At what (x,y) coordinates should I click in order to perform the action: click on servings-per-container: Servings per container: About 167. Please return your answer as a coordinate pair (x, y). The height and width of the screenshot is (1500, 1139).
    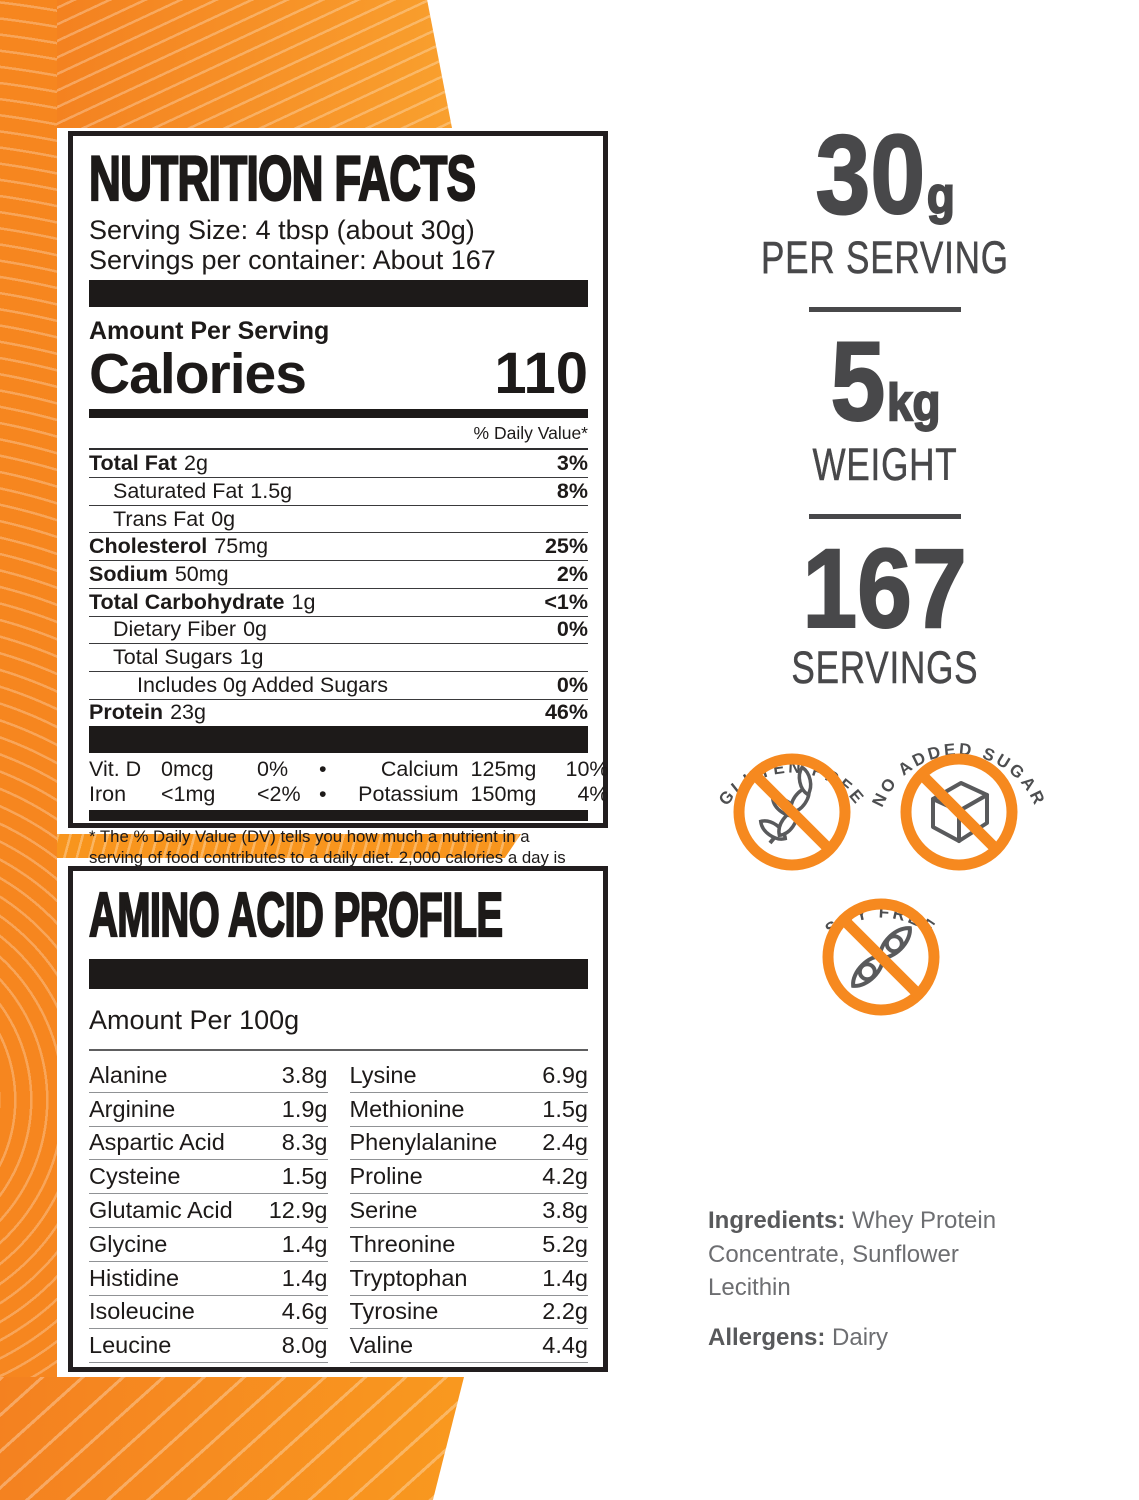
    Looking at the image, I should click on (292, 259).